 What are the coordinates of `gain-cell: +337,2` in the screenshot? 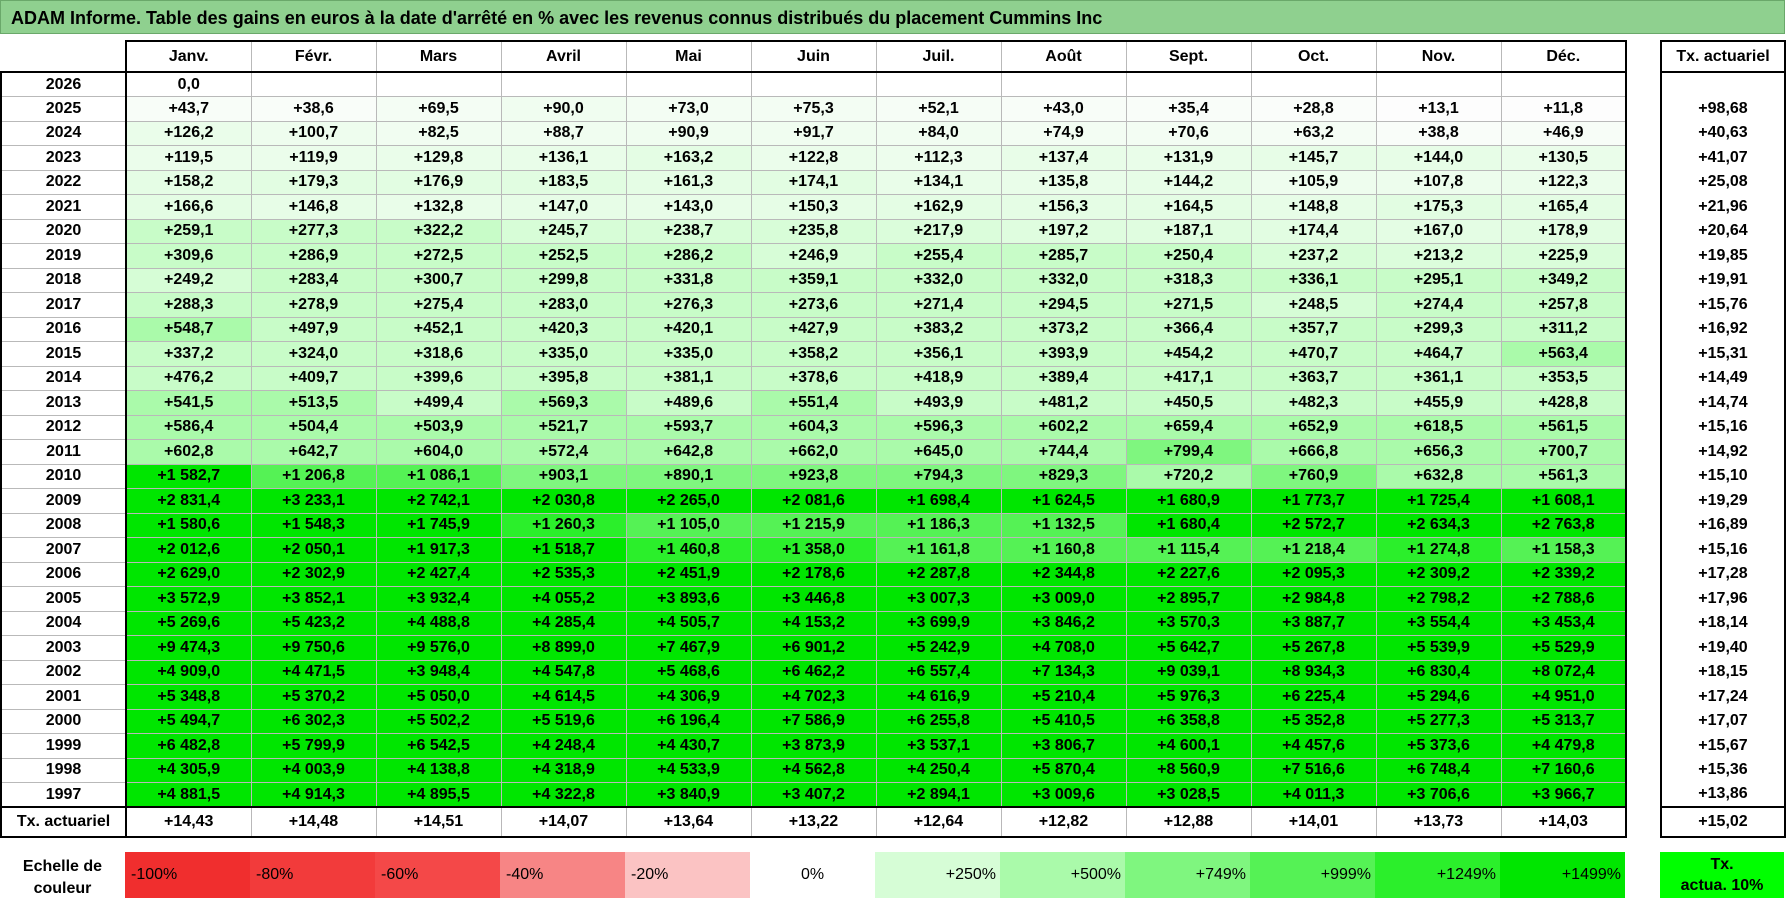 It's located at (188, 354).